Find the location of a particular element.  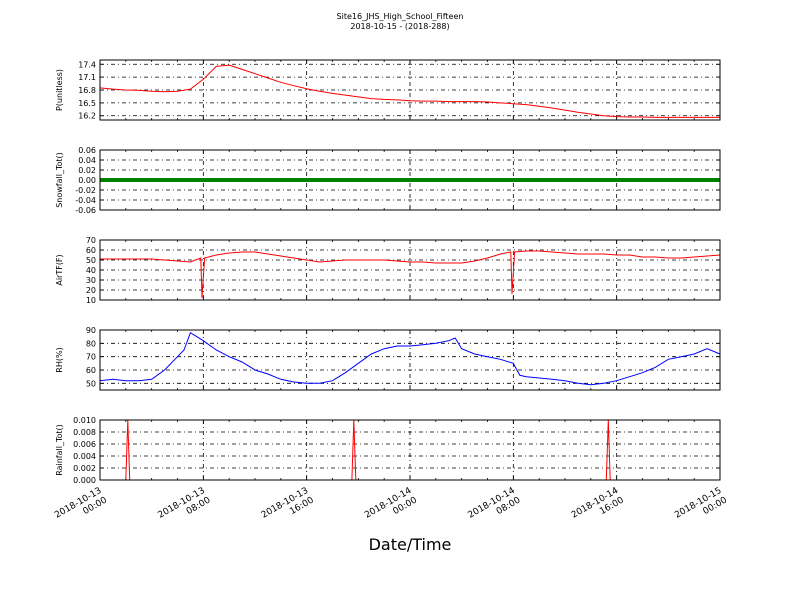

y-tick-label: 90 is located at coordinates (91, 330).